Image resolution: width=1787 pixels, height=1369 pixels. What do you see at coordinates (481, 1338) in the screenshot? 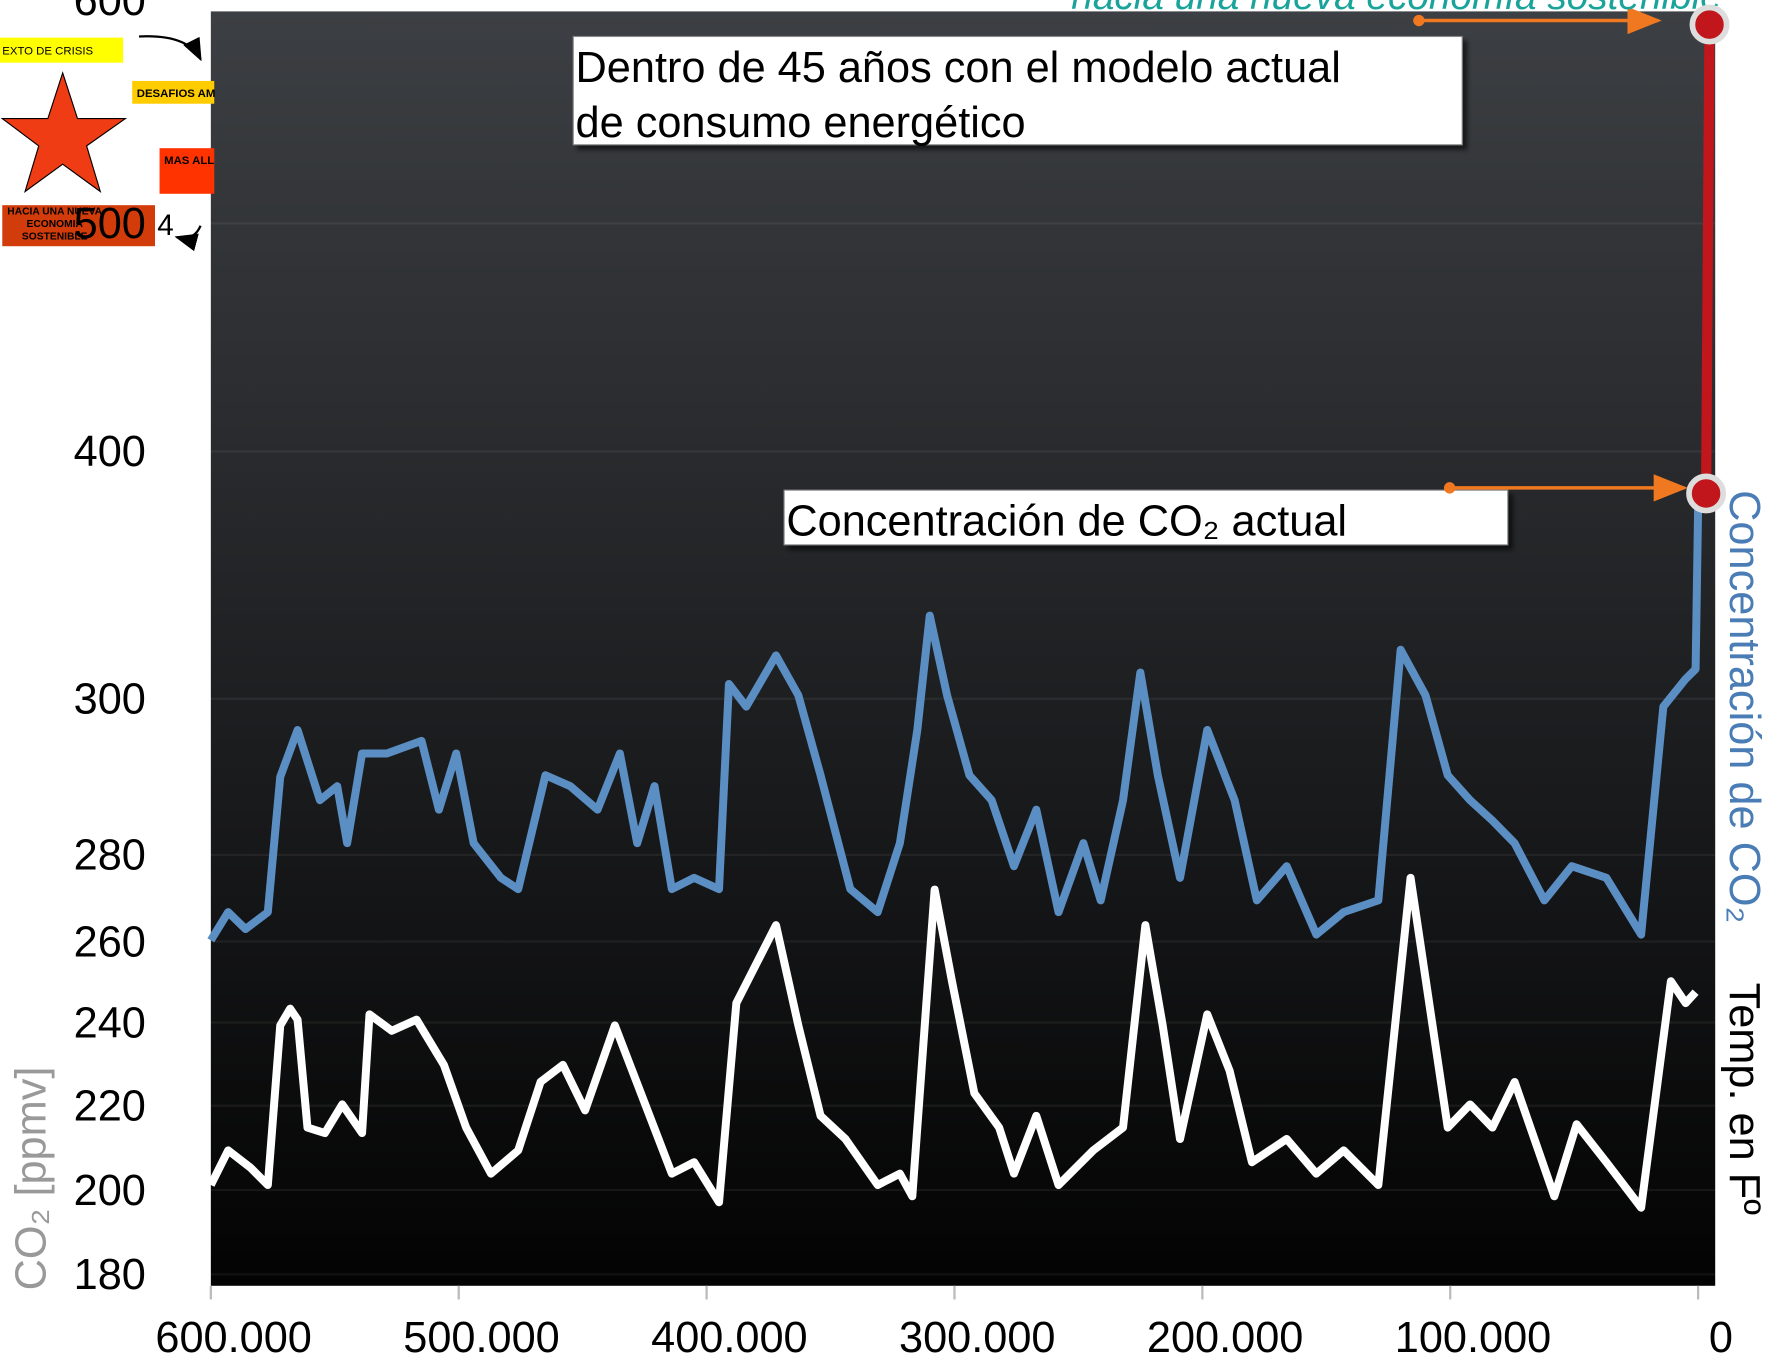
I see `x-tick-label: 500.000` at bounding box center [481, 1338].